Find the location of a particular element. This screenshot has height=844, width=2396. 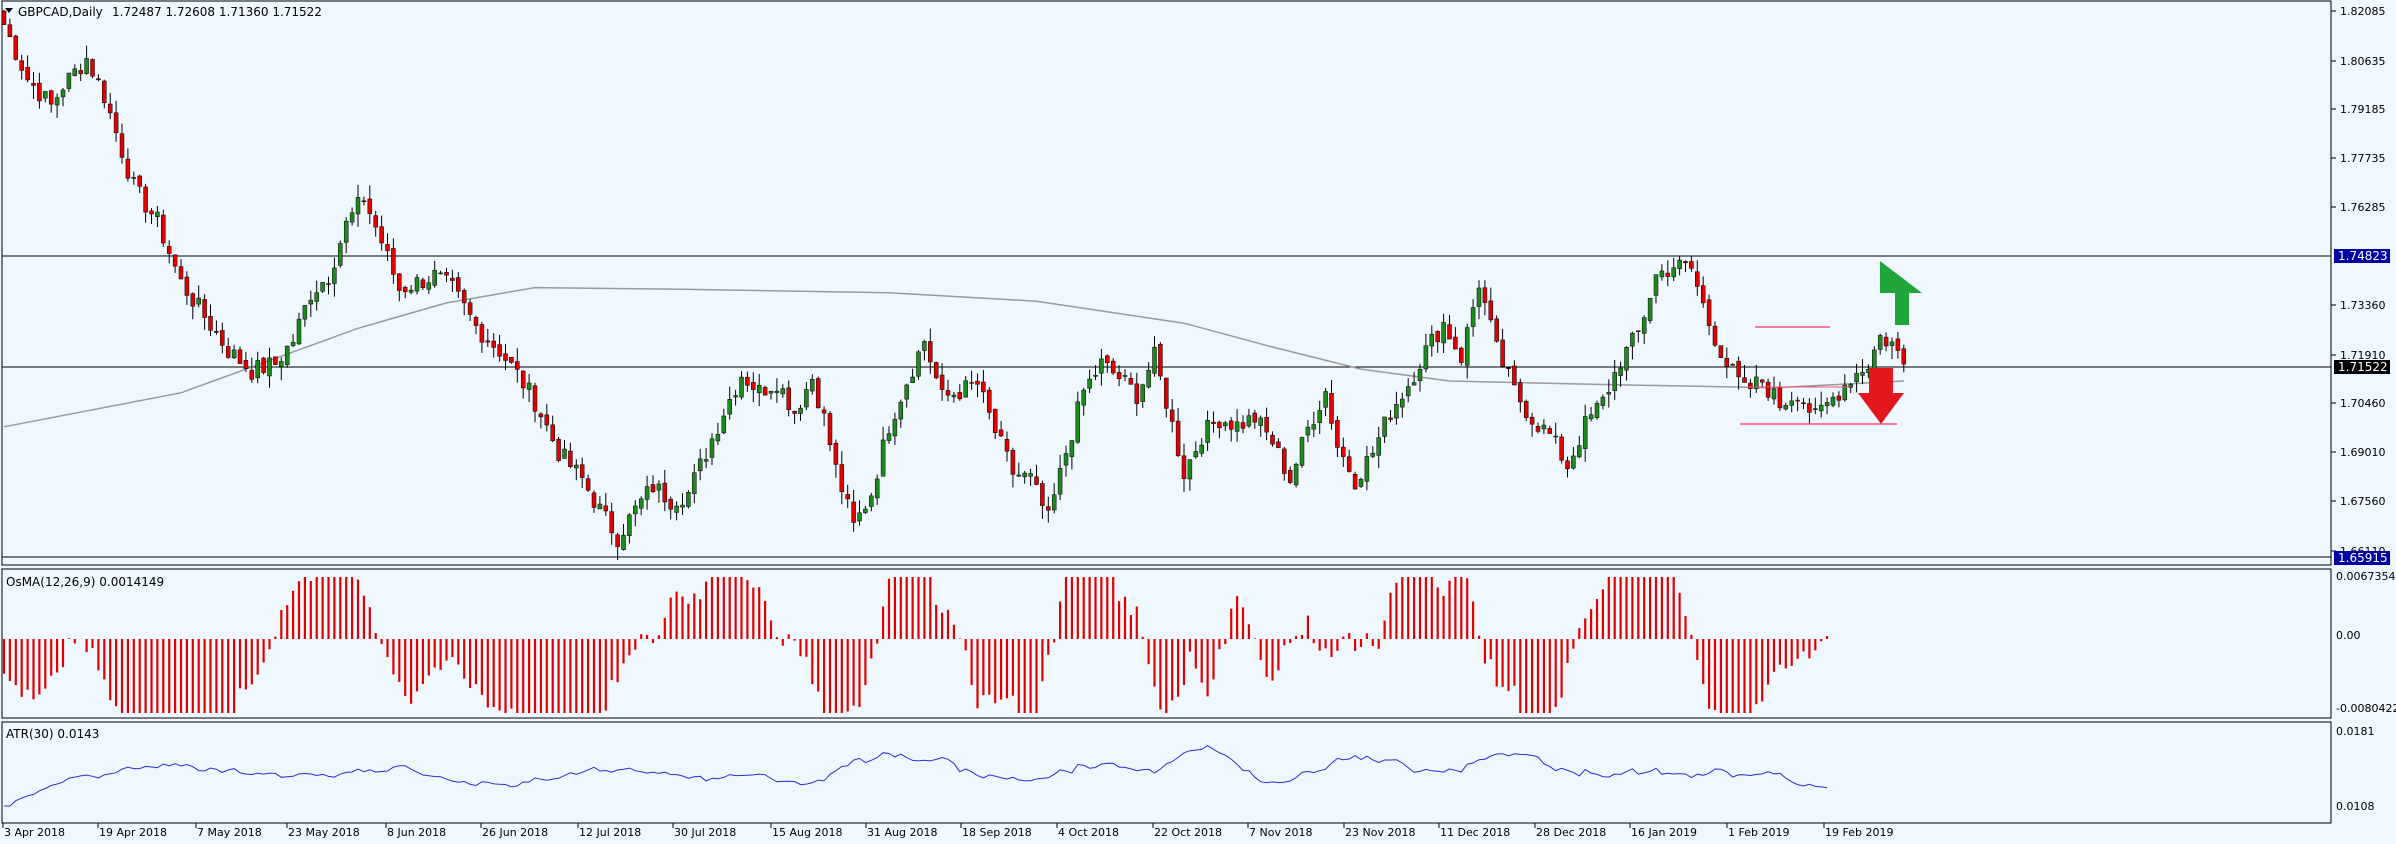

osma-axis: 0.0067354 0.00 -0.0080422 is located at coordinates (2366, 642).